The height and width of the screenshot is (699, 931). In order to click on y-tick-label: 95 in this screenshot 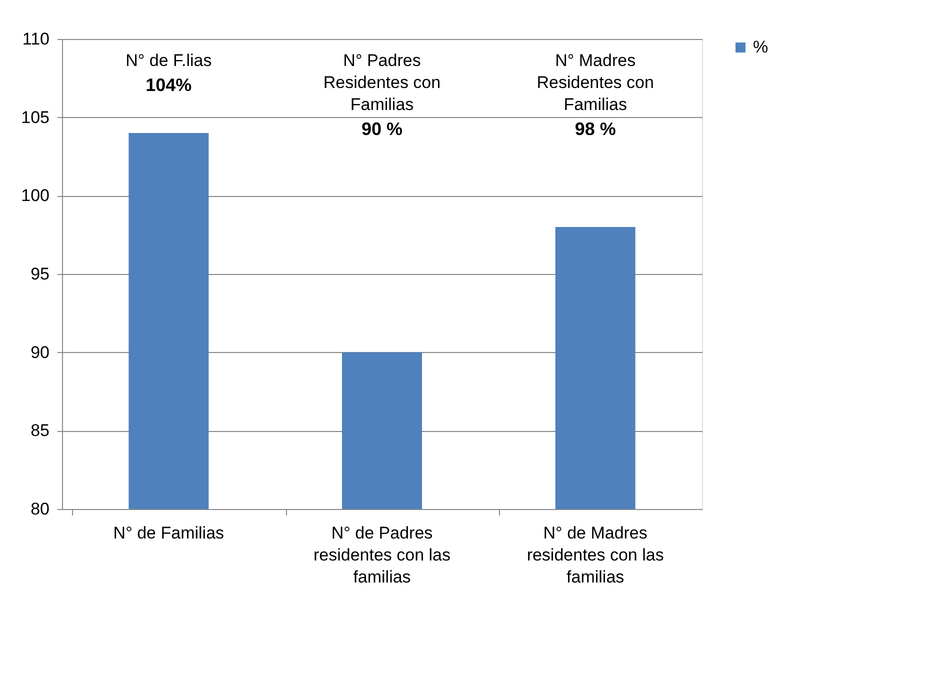, I will do `click(40, 274)`.